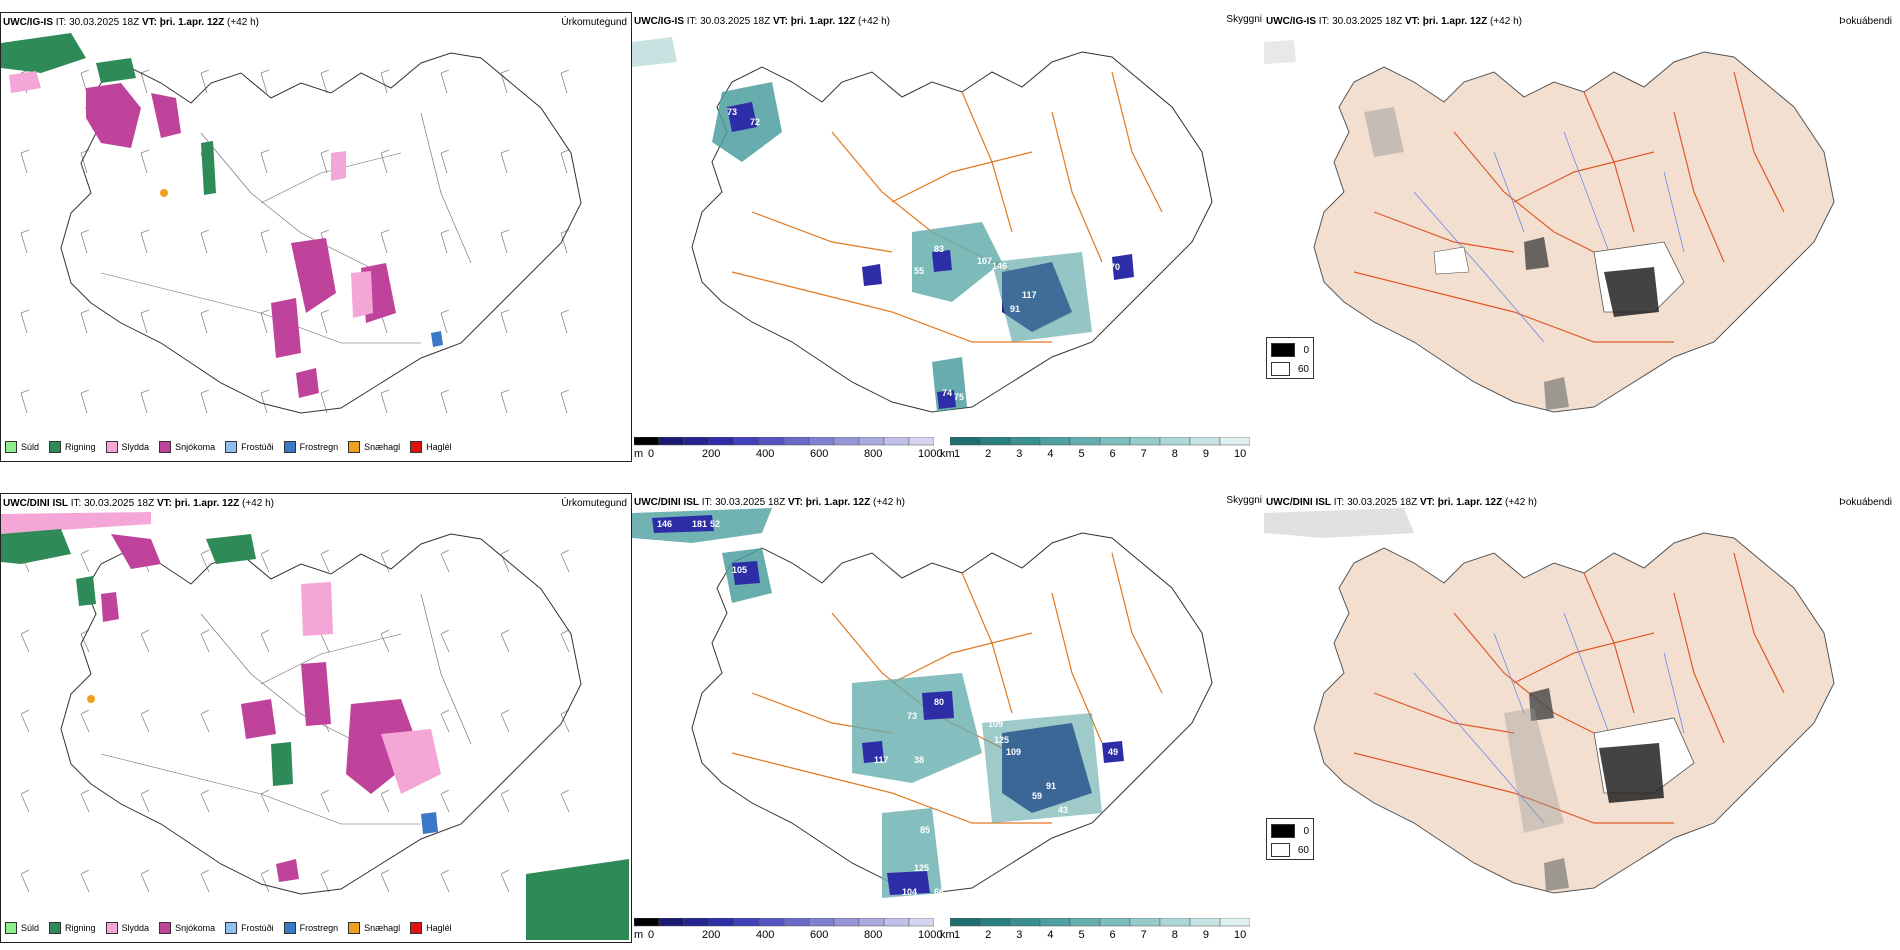 This screenshot has width=1900, height=950. I want to click on visibility-value-label: 91, so click(1051, 786).